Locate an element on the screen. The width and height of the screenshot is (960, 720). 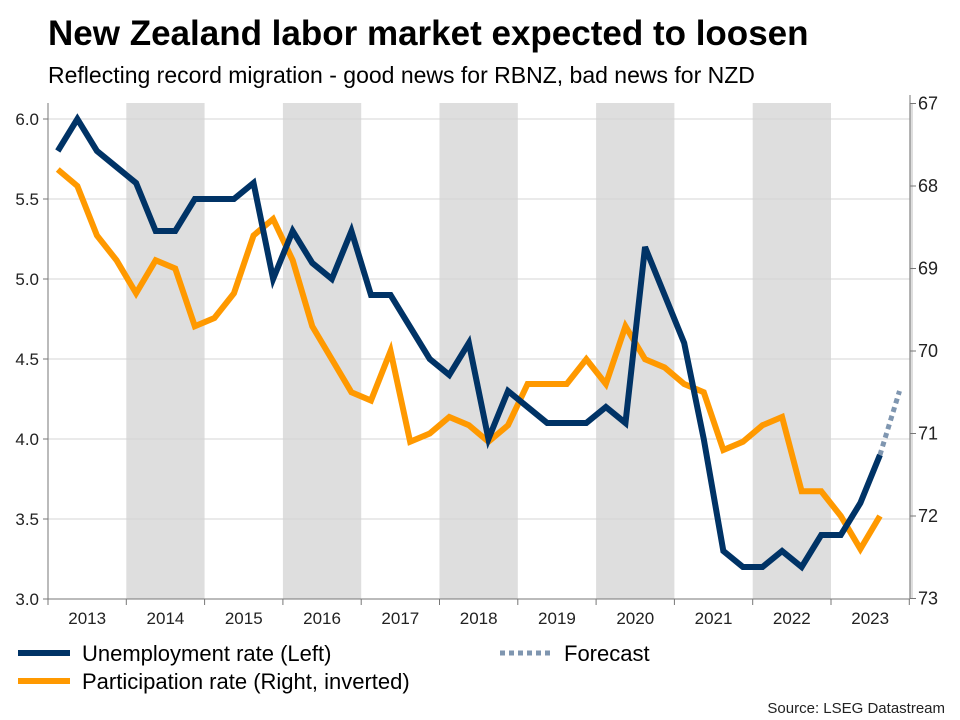
right-tick-label: 70 is located at coordinates (928, 351).